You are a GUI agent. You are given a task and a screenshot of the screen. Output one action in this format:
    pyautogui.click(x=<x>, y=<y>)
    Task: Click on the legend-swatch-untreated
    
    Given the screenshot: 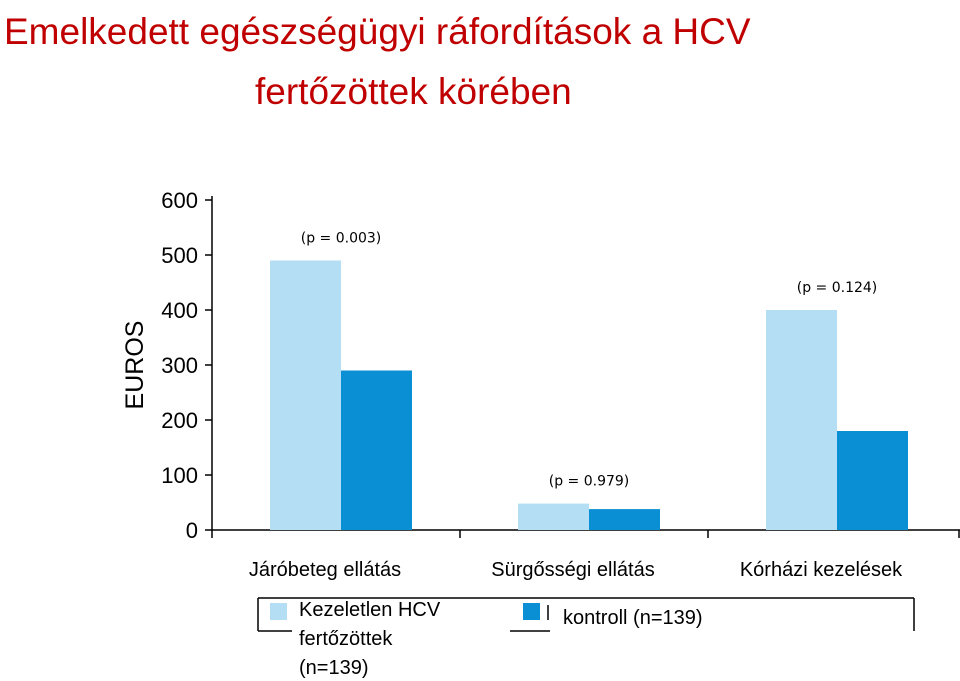 What is the action you would take?
    pyautogui.click(x=278, y=611)
    